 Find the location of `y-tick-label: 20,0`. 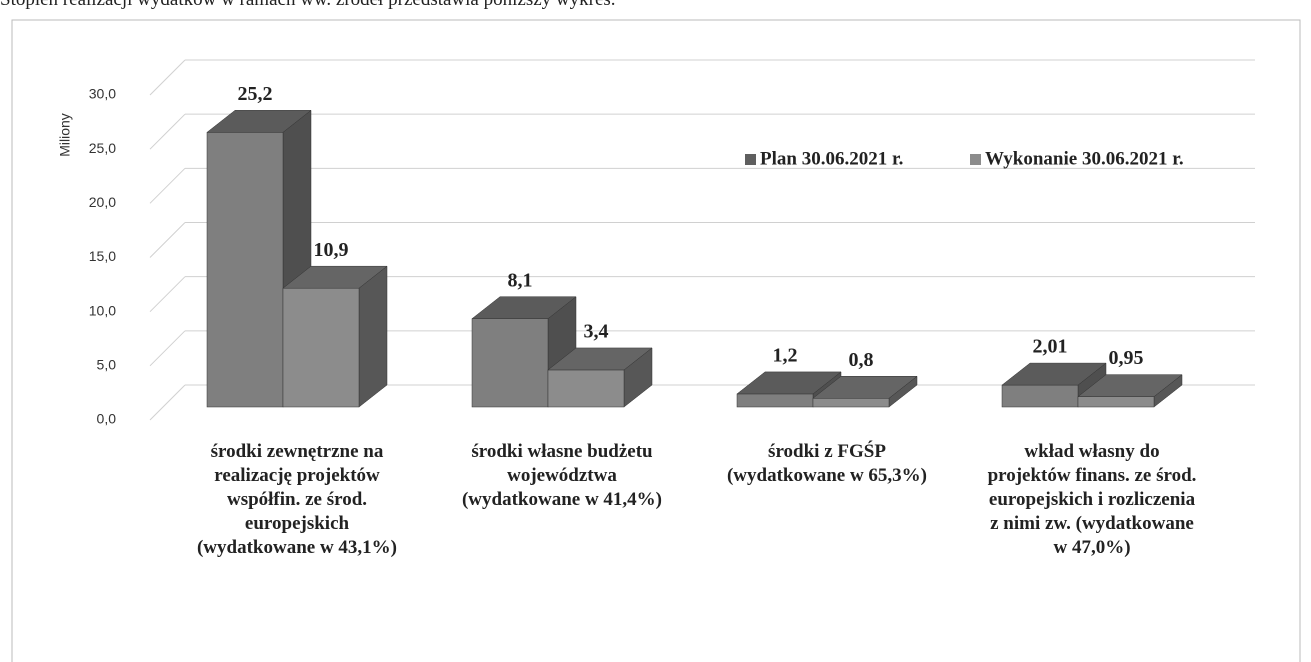

y-tick-label: 20,0 is located at coordinates (102, 202).